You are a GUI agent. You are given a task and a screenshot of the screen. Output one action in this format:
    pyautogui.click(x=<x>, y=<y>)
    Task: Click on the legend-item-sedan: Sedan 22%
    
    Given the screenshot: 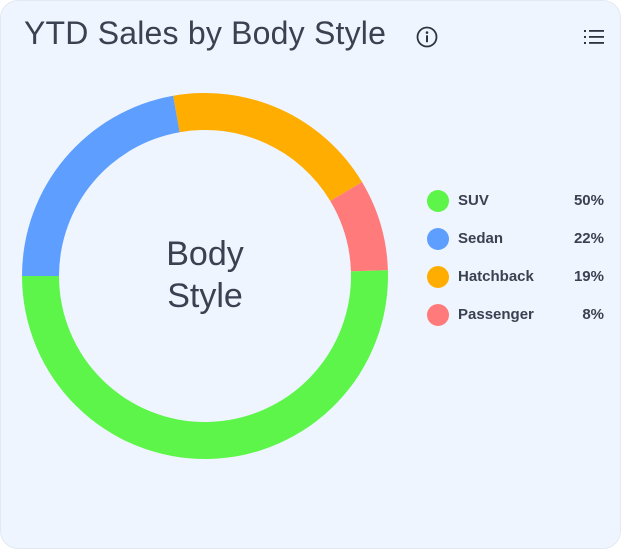 What is the action you would take?
    pyautogui.click(x=517, y=244)
    